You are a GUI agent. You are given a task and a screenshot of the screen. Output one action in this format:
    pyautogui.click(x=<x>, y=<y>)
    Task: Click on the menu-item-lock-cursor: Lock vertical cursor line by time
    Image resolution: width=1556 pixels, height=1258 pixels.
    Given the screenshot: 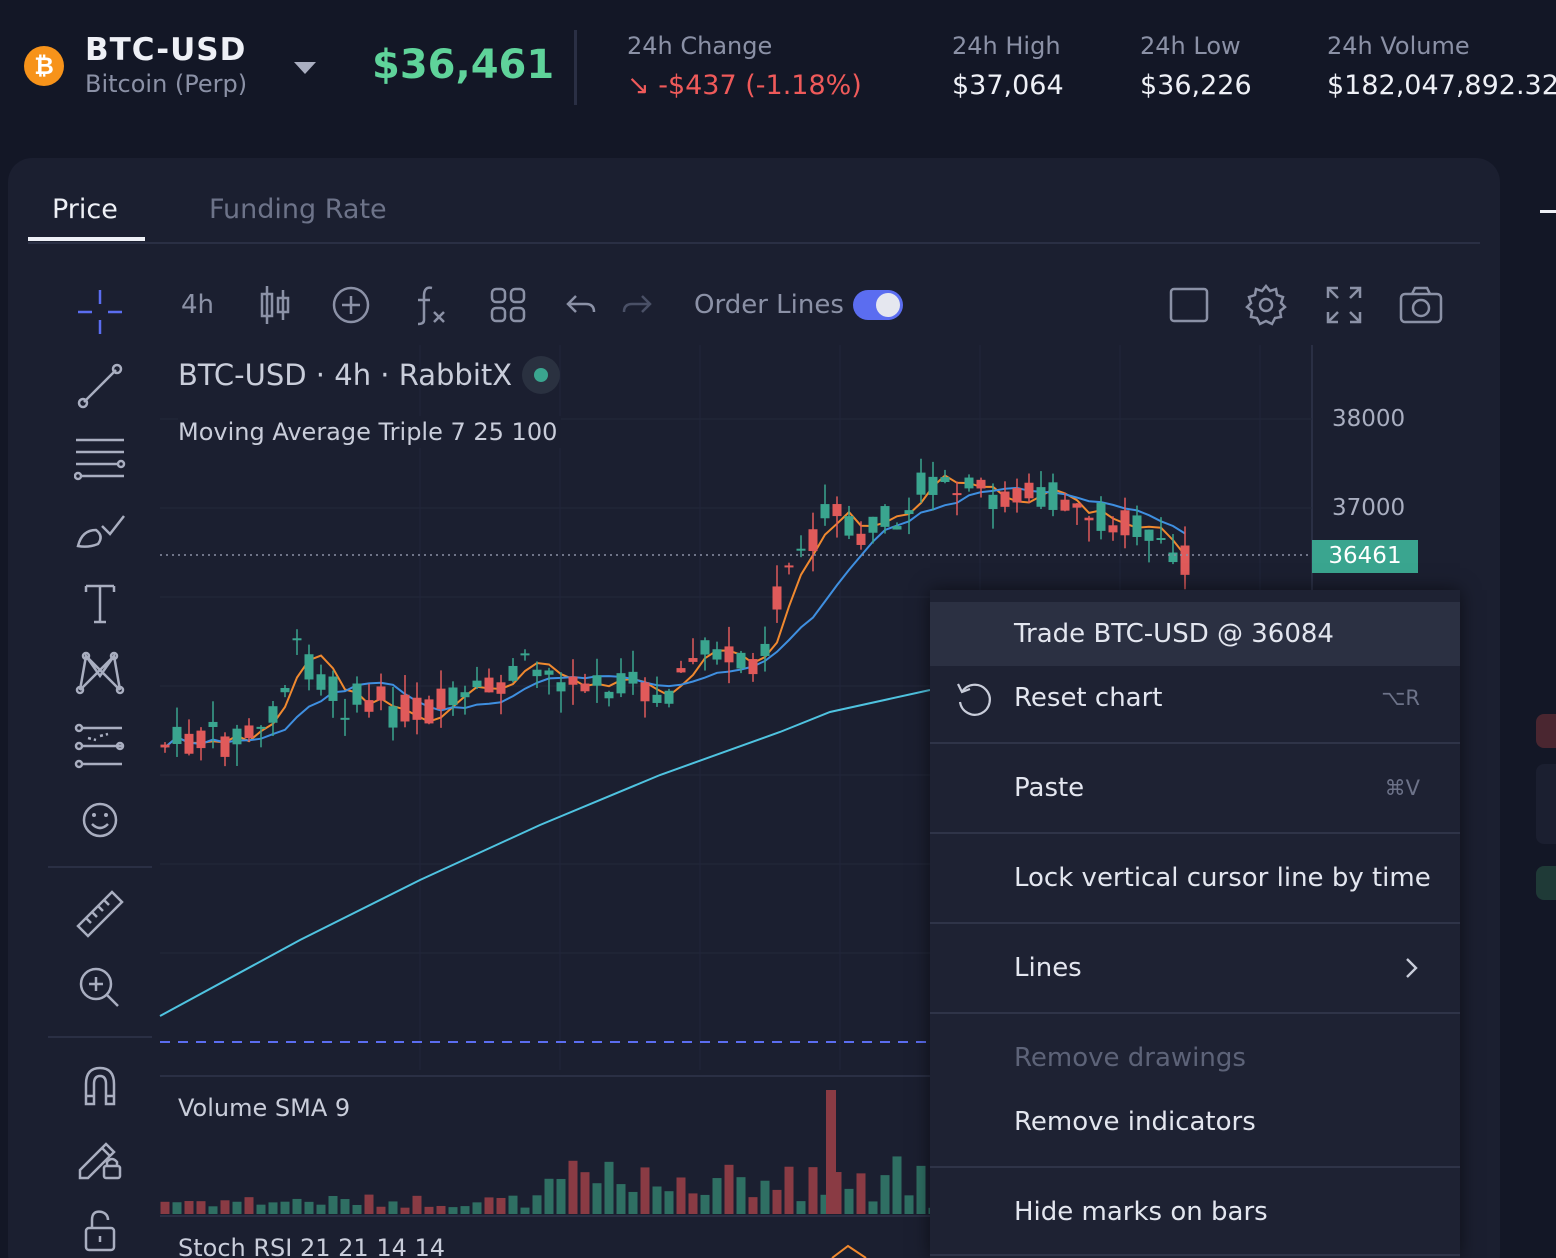 What is the action you would take?
    pyautogui.click(x=1195, y=878)
    